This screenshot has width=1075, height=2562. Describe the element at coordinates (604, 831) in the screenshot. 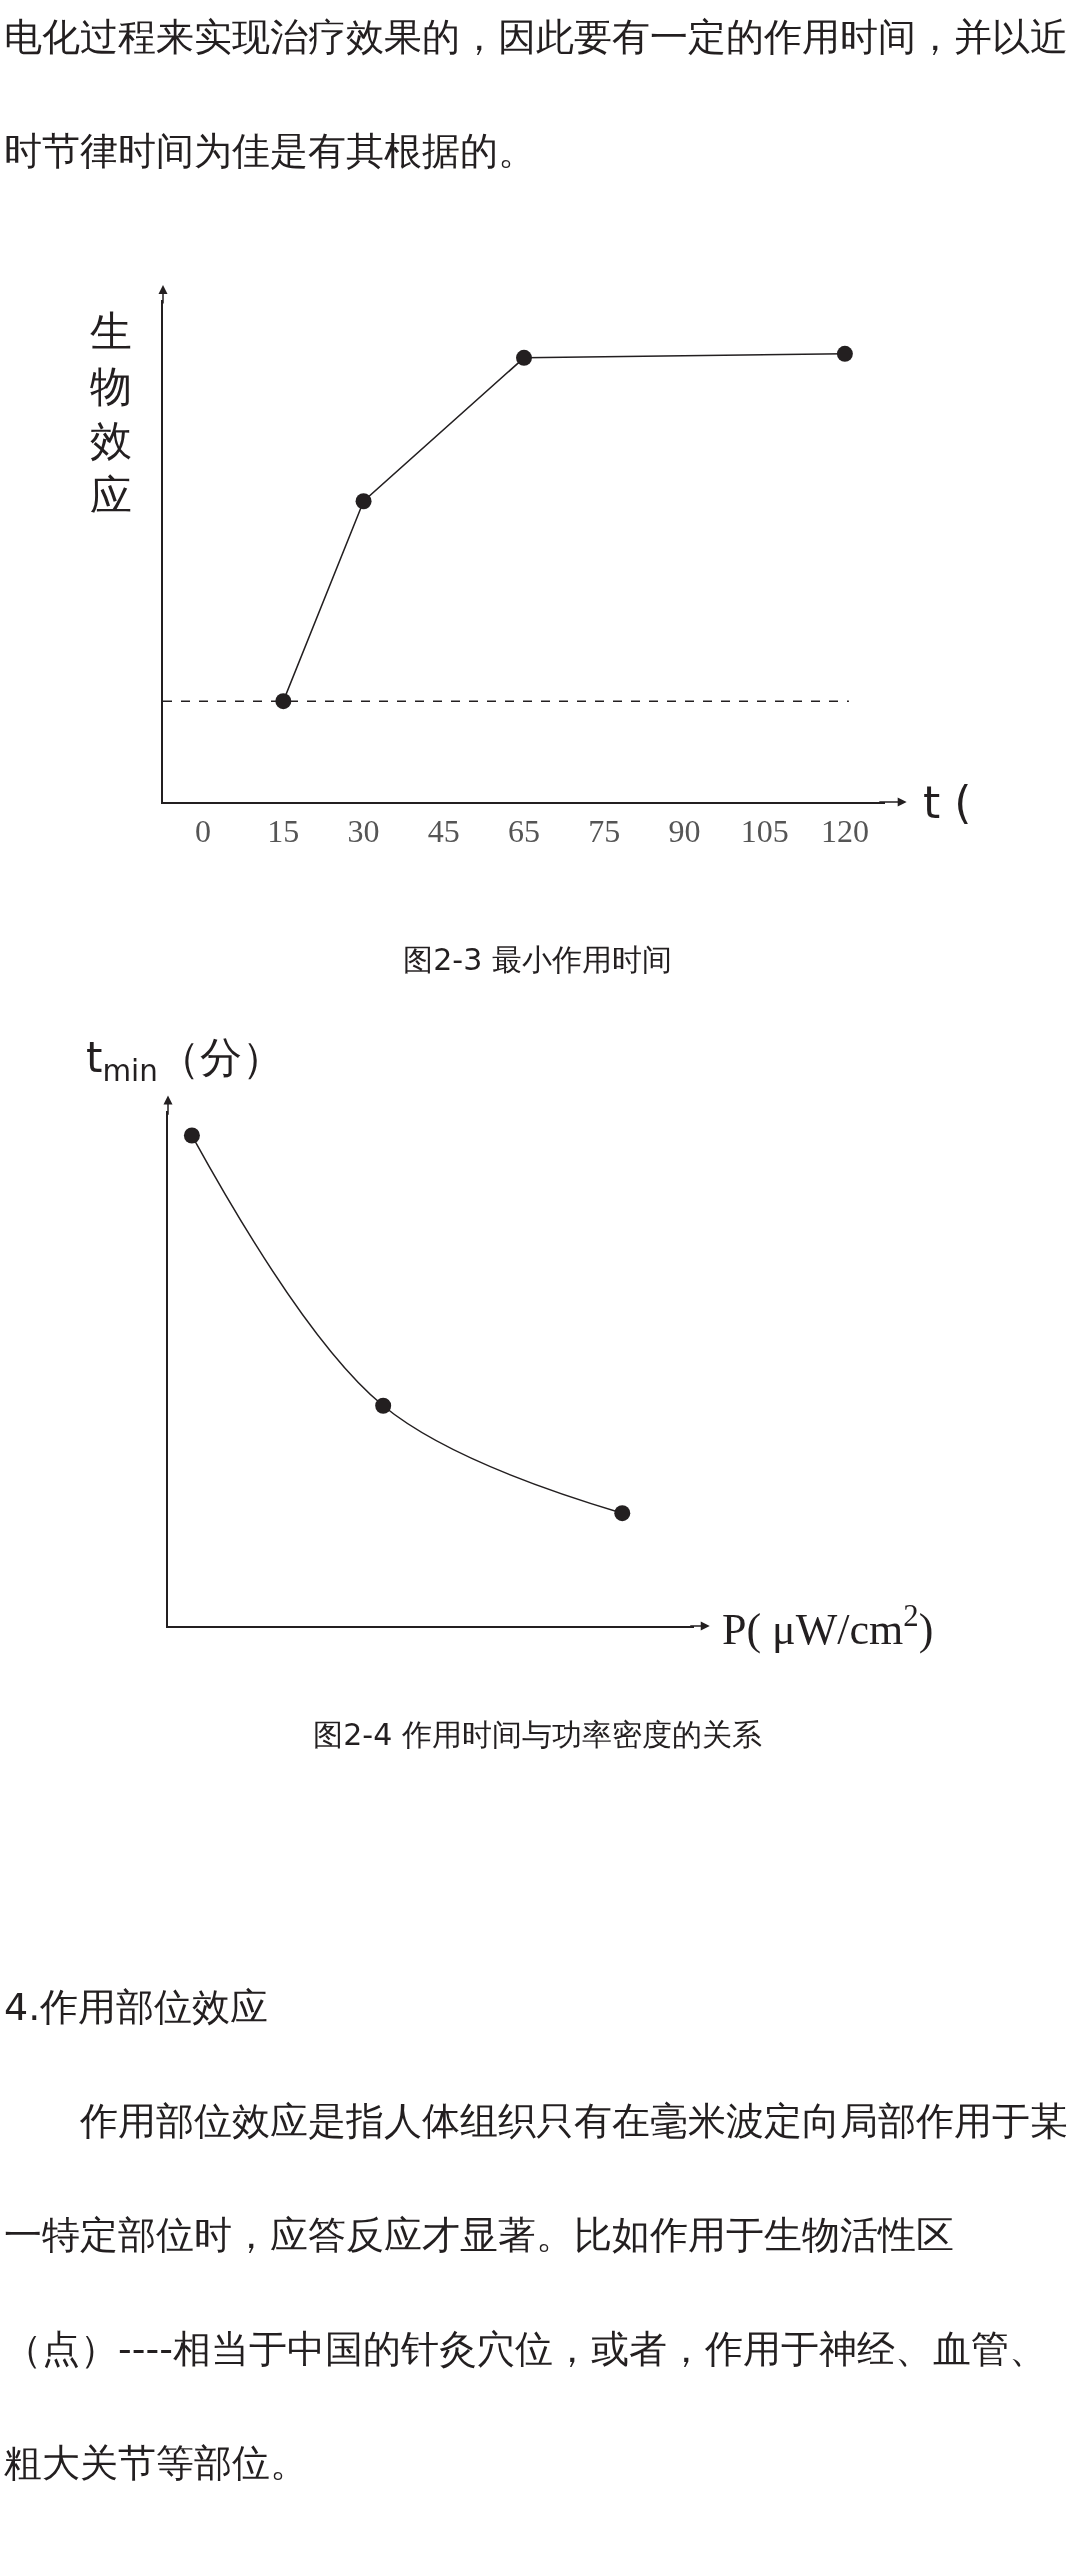

I see `x-tick-label: 75` at that location.